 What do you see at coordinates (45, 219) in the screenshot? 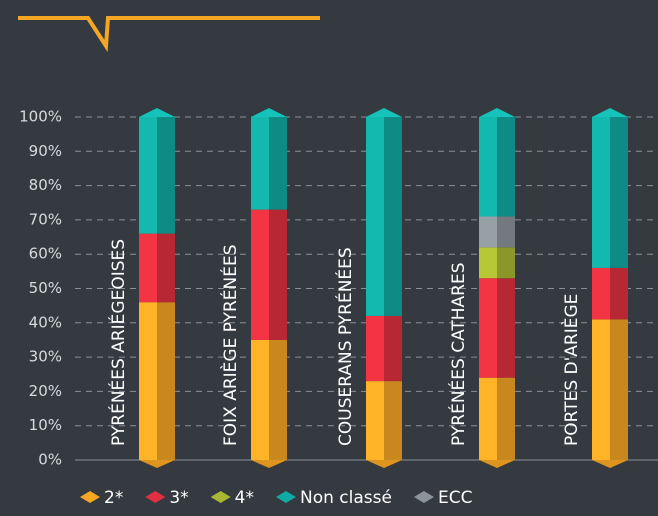
I see `y-tick-label: 70%` at bounding box center [45, 219].